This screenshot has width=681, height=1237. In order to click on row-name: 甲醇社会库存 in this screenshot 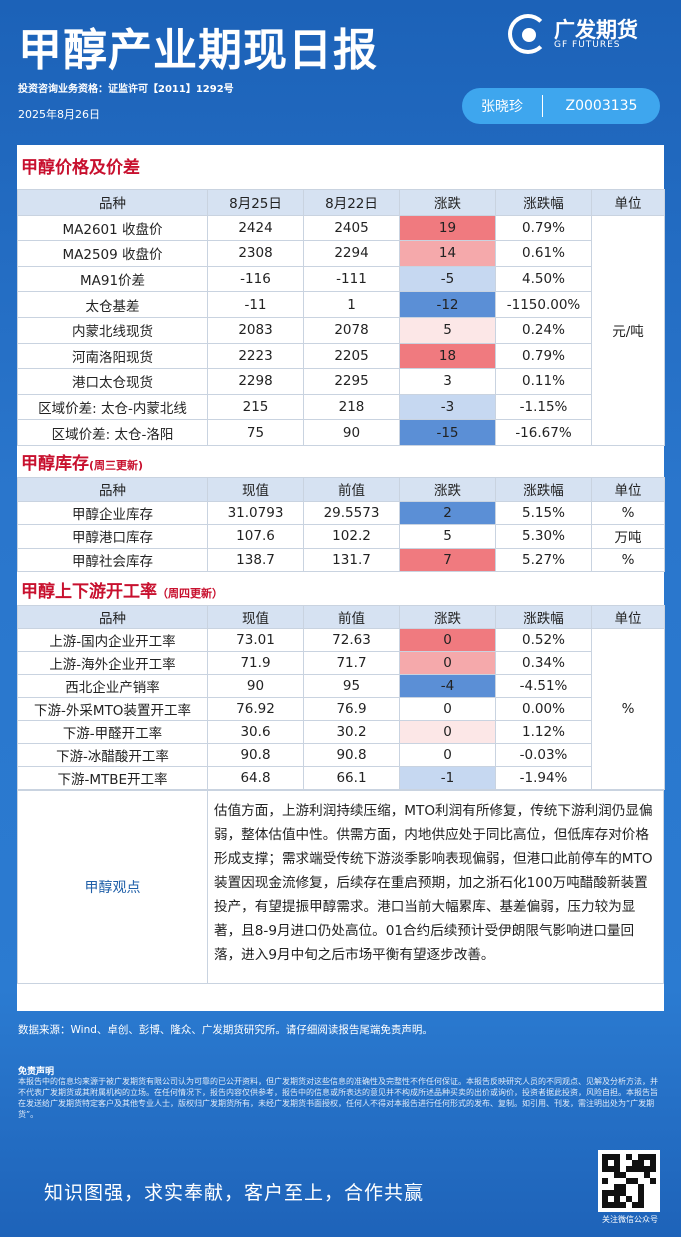, I will do `click(112, 559)`.